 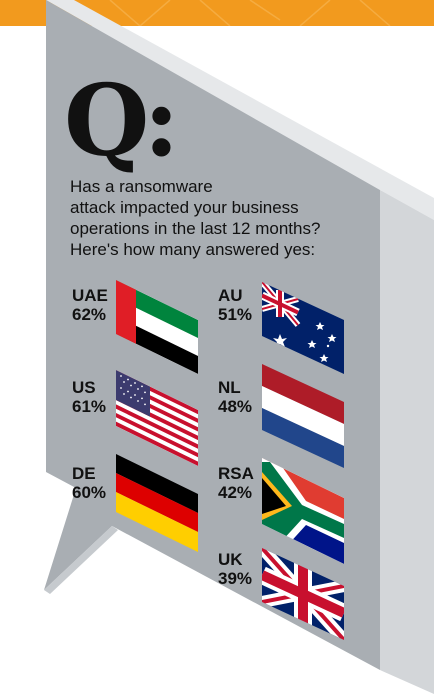 I want to click on country-label-nl: NL 48%, so click(x=235, y=397).